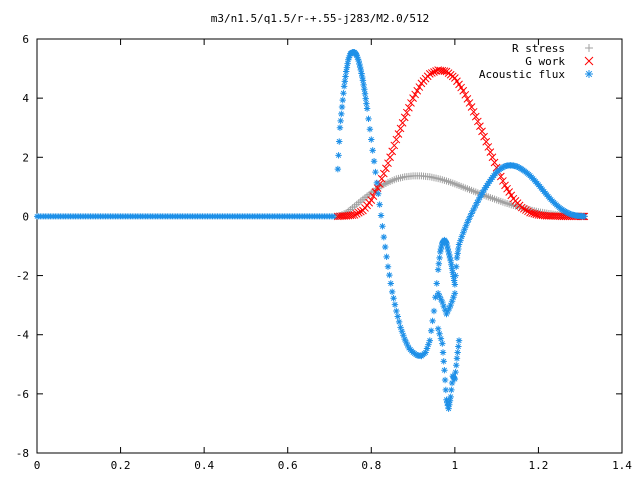  What do you see at coordinates (622, 465) in the screenshot?
I see `x-tick-label: 1.4` at bounding box center [622, 465].